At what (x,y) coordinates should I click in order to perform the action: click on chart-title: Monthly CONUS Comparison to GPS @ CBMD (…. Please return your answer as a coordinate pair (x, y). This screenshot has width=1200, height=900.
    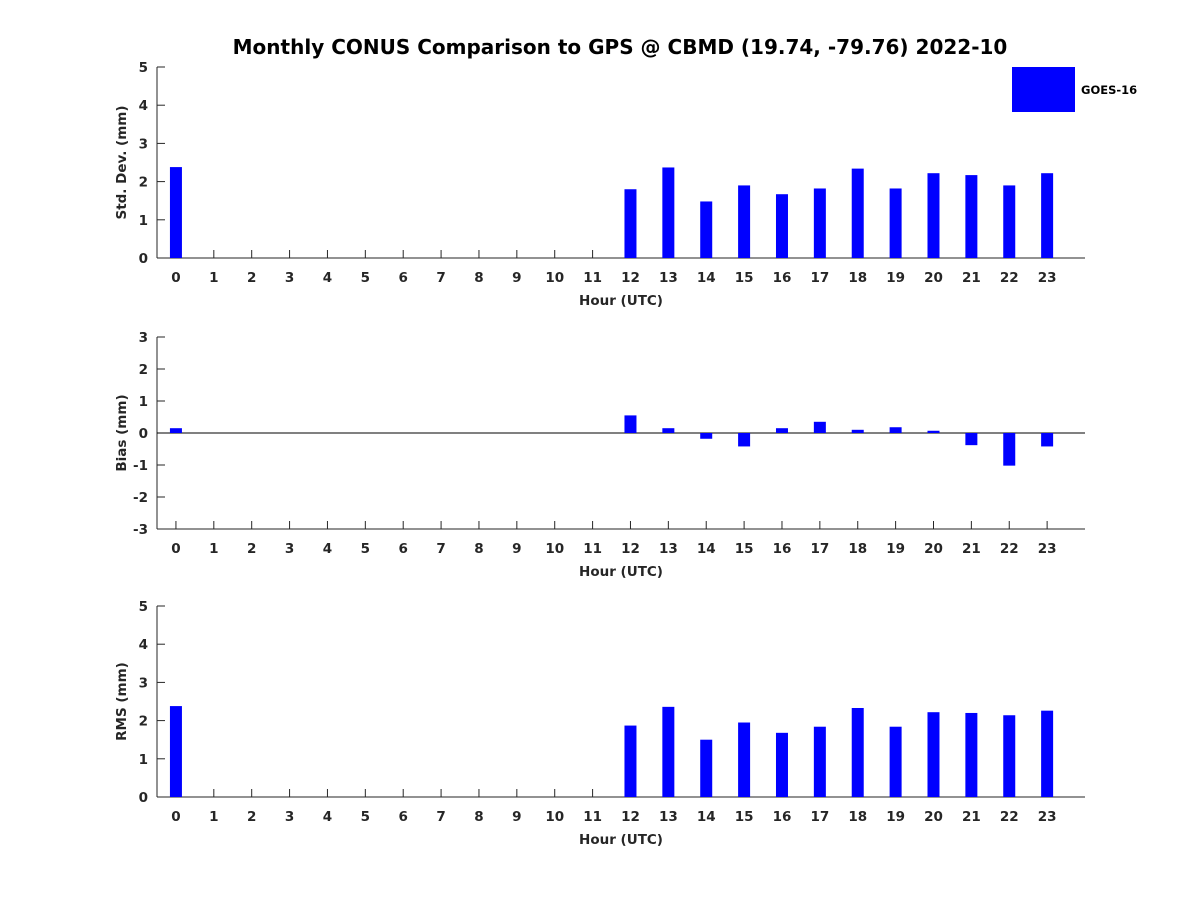
    Looking at the image, I should click on (620, 47).